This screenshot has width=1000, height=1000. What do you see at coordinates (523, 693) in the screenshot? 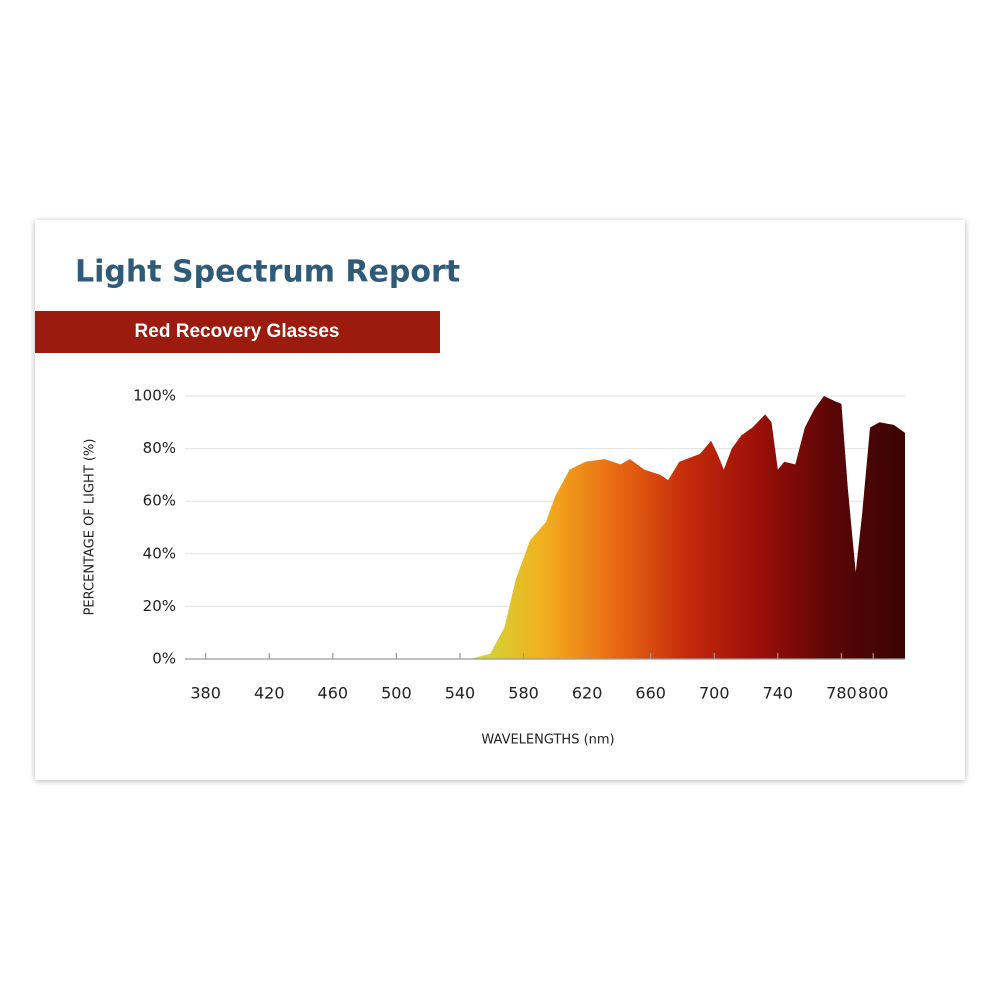
I see `x-tick-label: 580` at bounding box center [523, 693].